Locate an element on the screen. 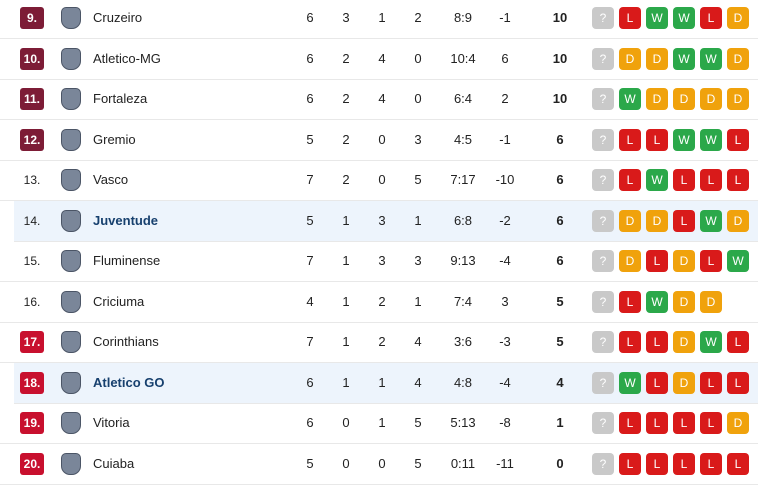 This screenshot has width=758, height=487. points: 1 is located at coordinates (560, 422).